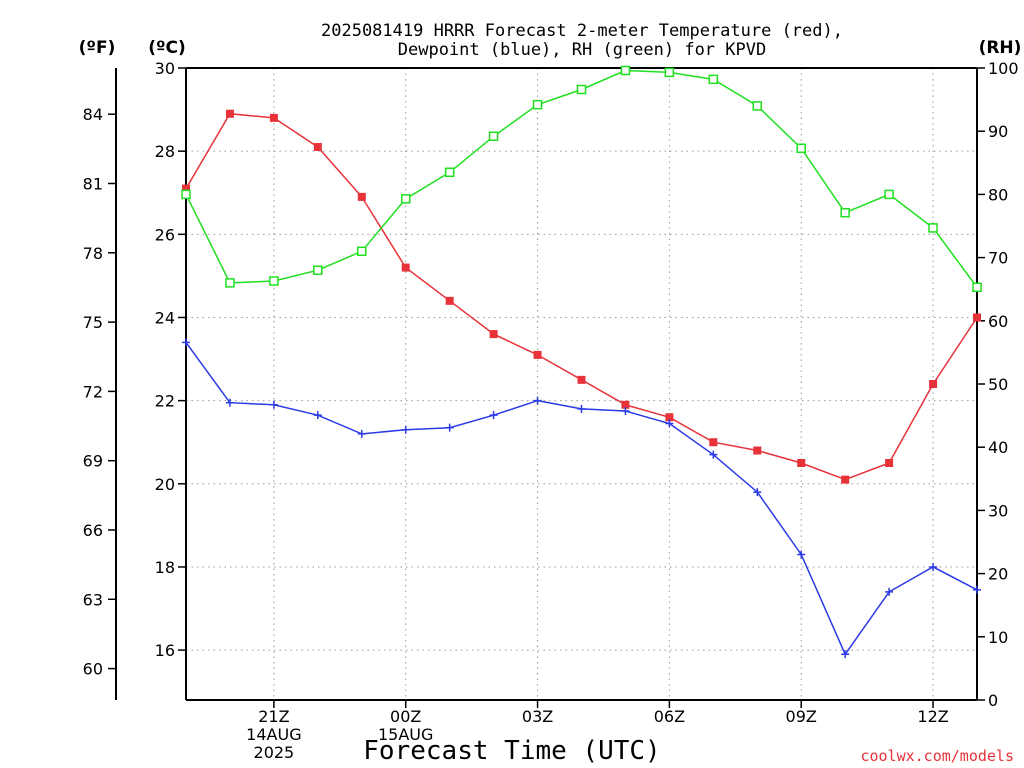 The image size is (1024, 768). What do you see at coordinates (405, 734) in the screenshot?
I see `x-tick-label: 15AUG` at bounding box center [405, 734].